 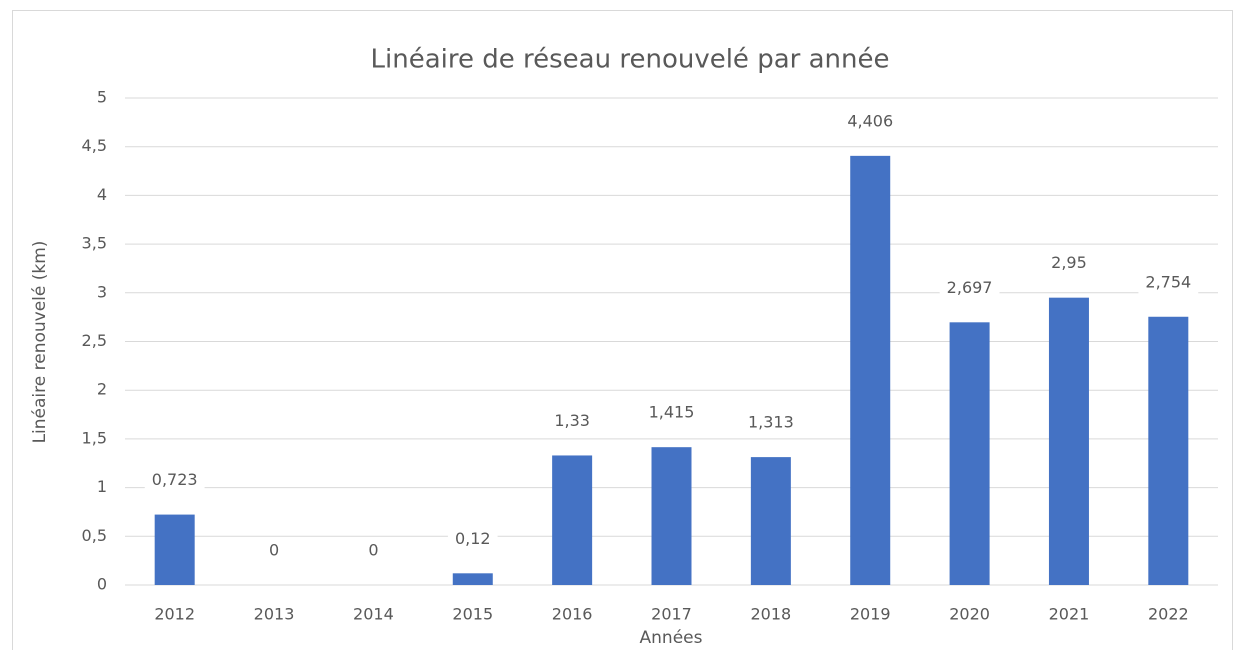 What do you see at coordinates (373, 614) in the screenshot?
I see `x-tick-label: 2014` at bounding box center [373, 614].